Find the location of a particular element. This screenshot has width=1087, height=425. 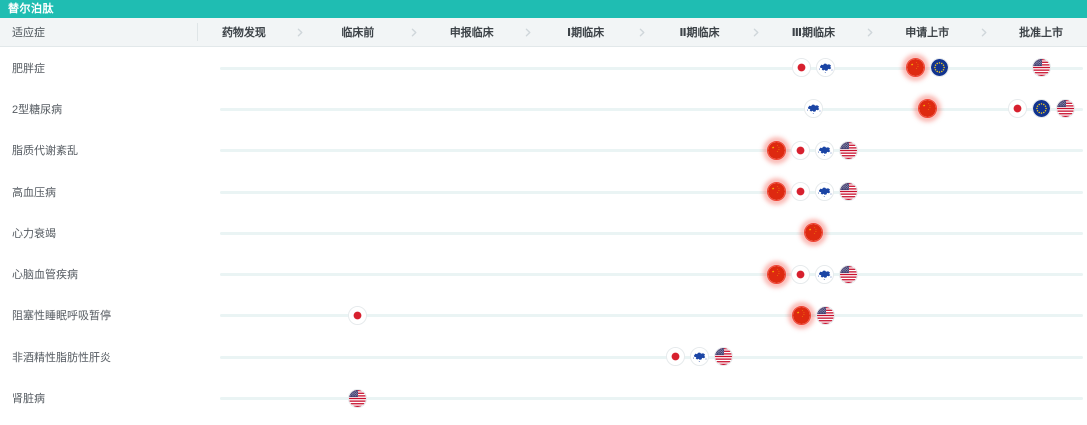

column-header-stage-3: 申报临床 is located at coordinates (471, 33).